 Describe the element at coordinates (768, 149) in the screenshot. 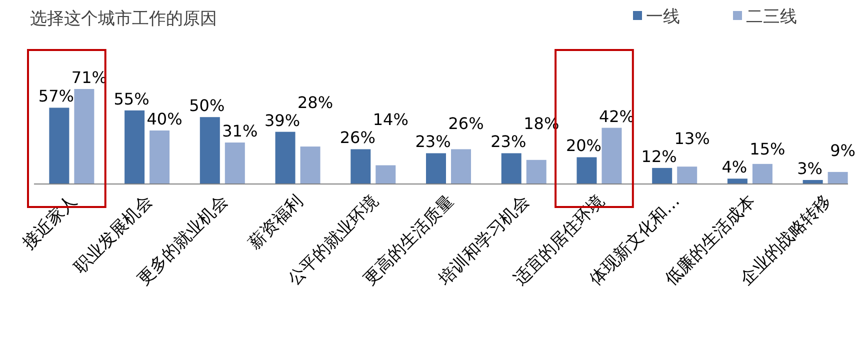

I see `data-label: 15%` at that location.